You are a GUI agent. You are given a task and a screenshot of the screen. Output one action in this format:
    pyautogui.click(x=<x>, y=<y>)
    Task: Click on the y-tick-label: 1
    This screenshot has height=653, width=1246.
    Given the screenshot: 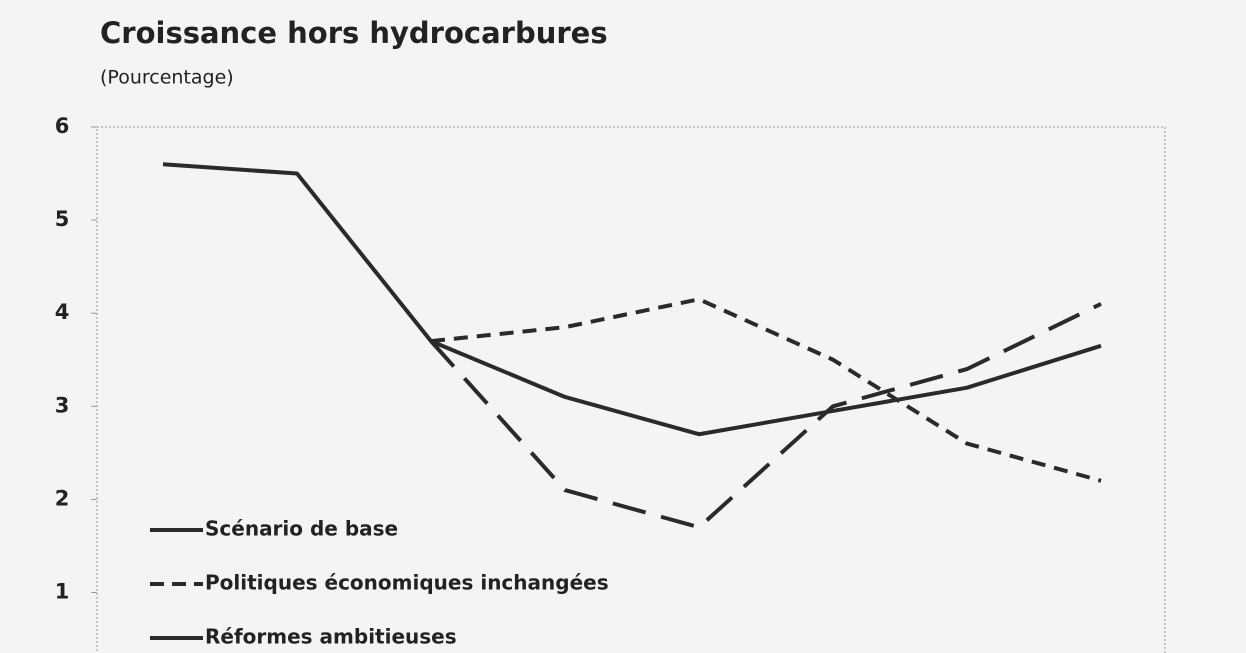 What is the action you would take?
    pyautogui.click(x=62, y=591)
    